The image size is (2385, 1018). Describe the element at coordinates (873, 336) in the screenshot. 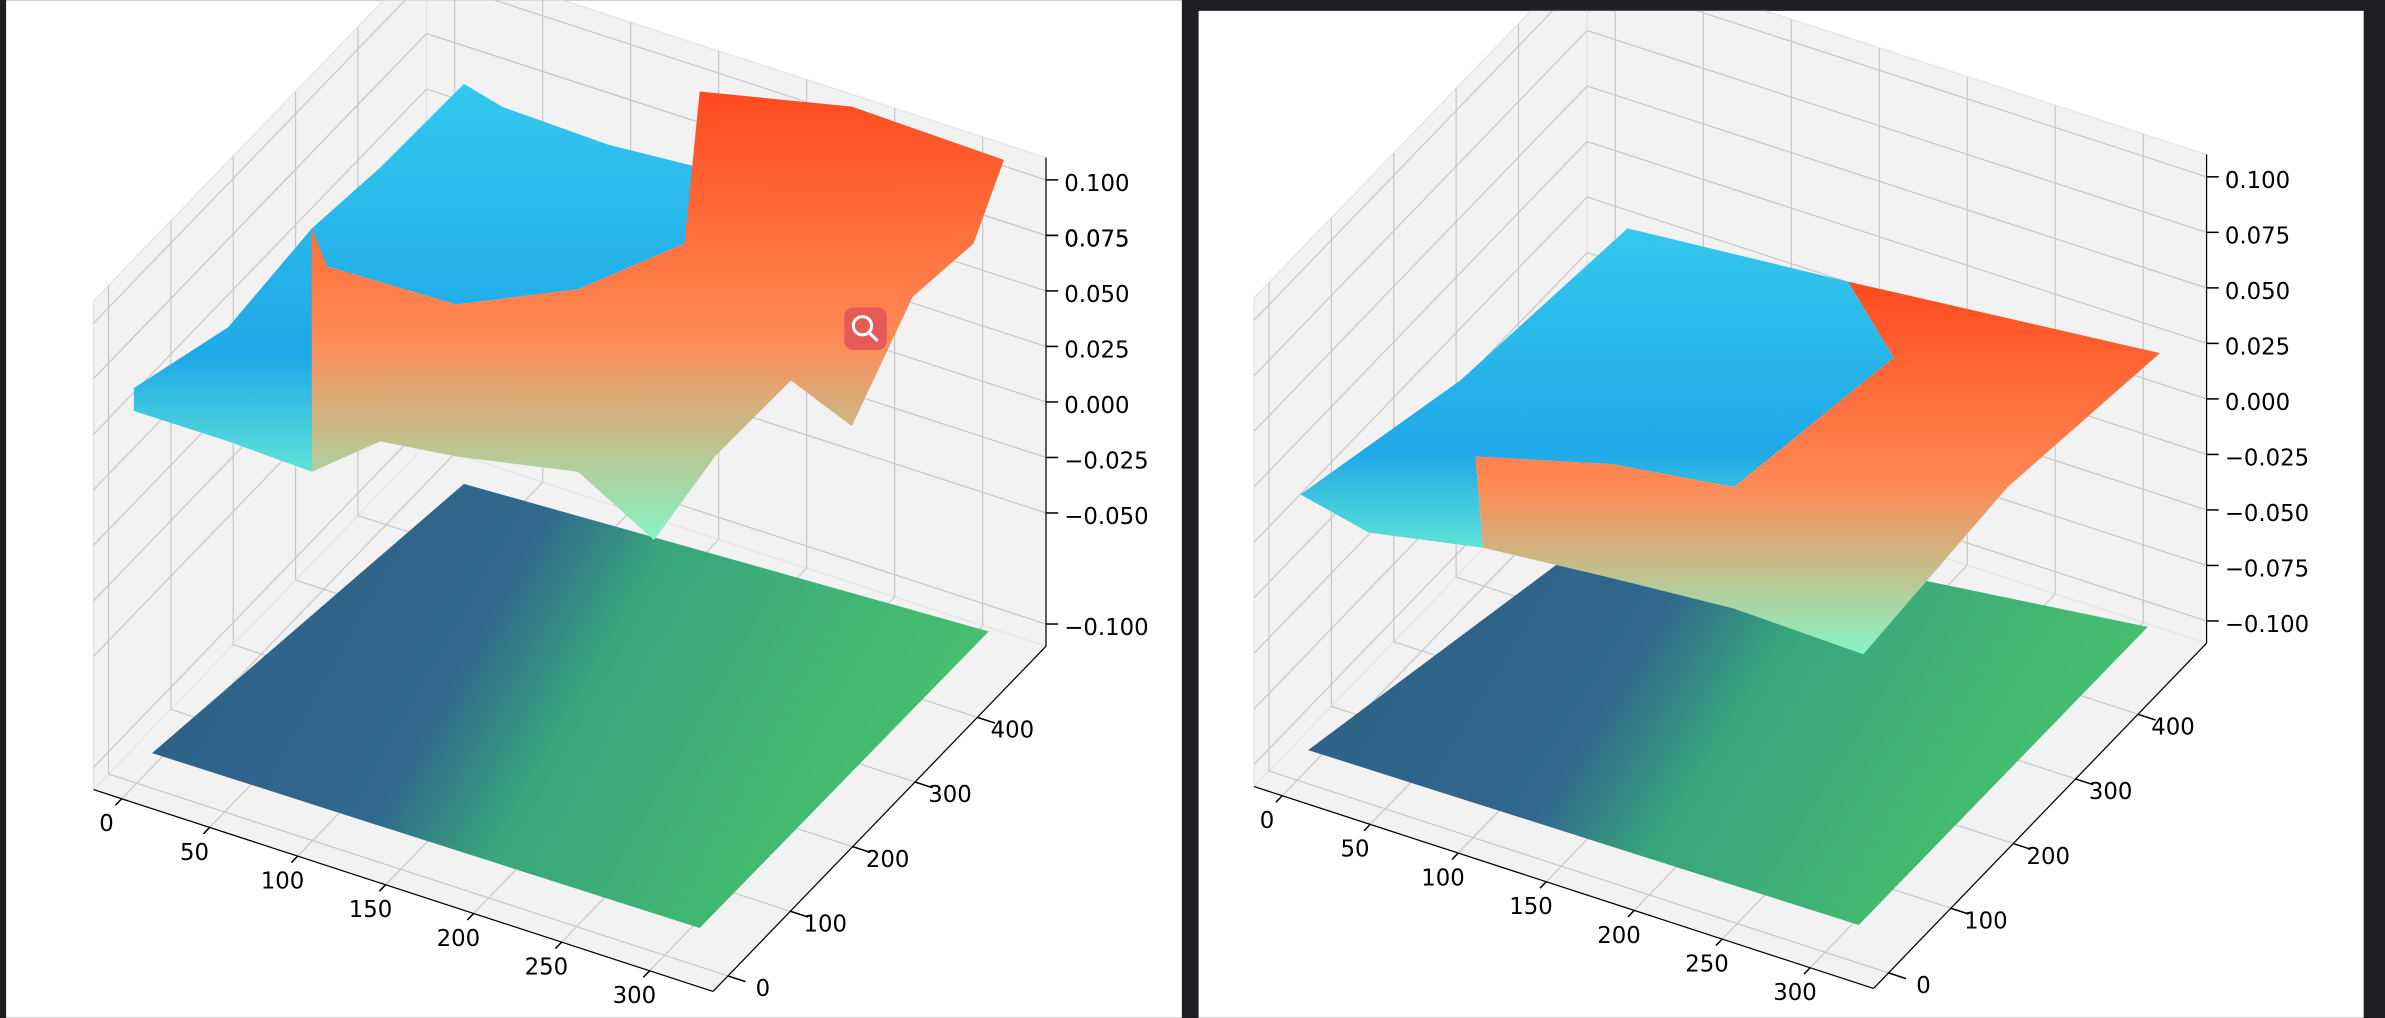

I see `zoom-icon-handle` at that location.